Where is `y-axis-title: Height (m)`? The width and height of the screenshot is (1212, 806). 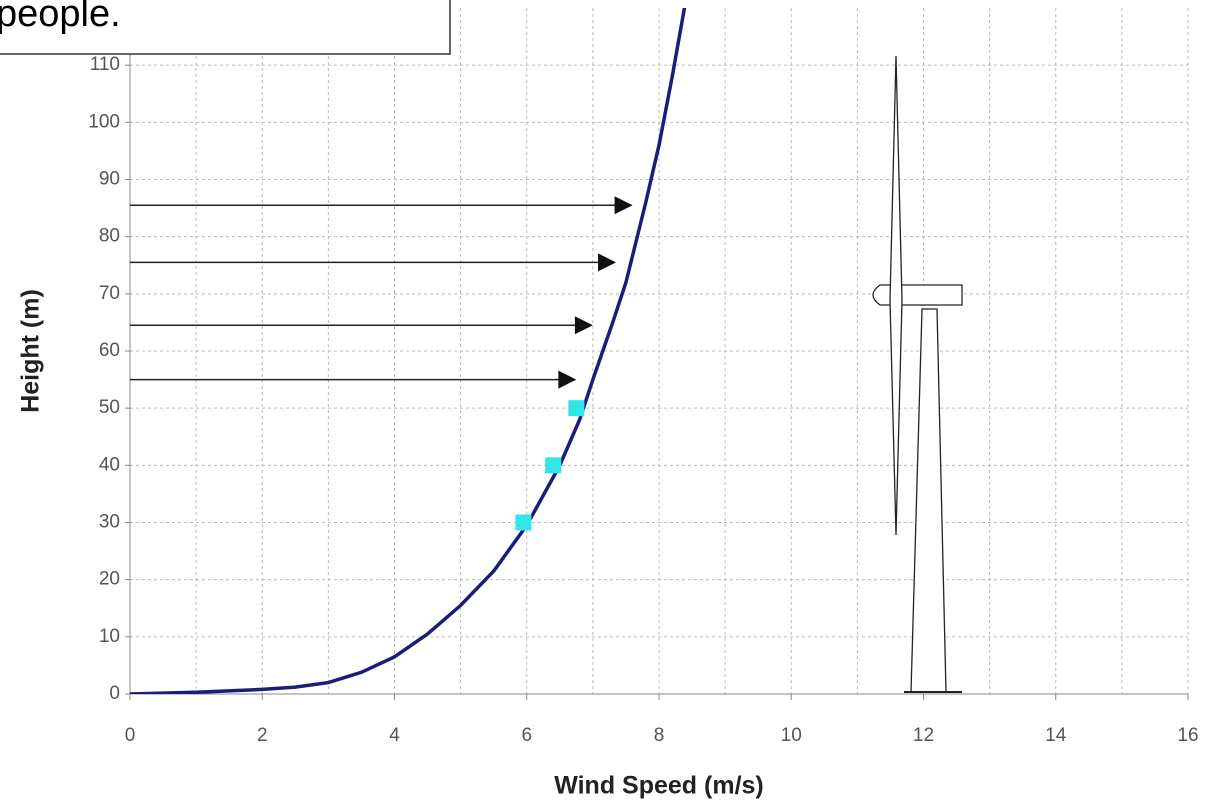
y-axis-title: Height (m) is located at coordinates (31, 351).